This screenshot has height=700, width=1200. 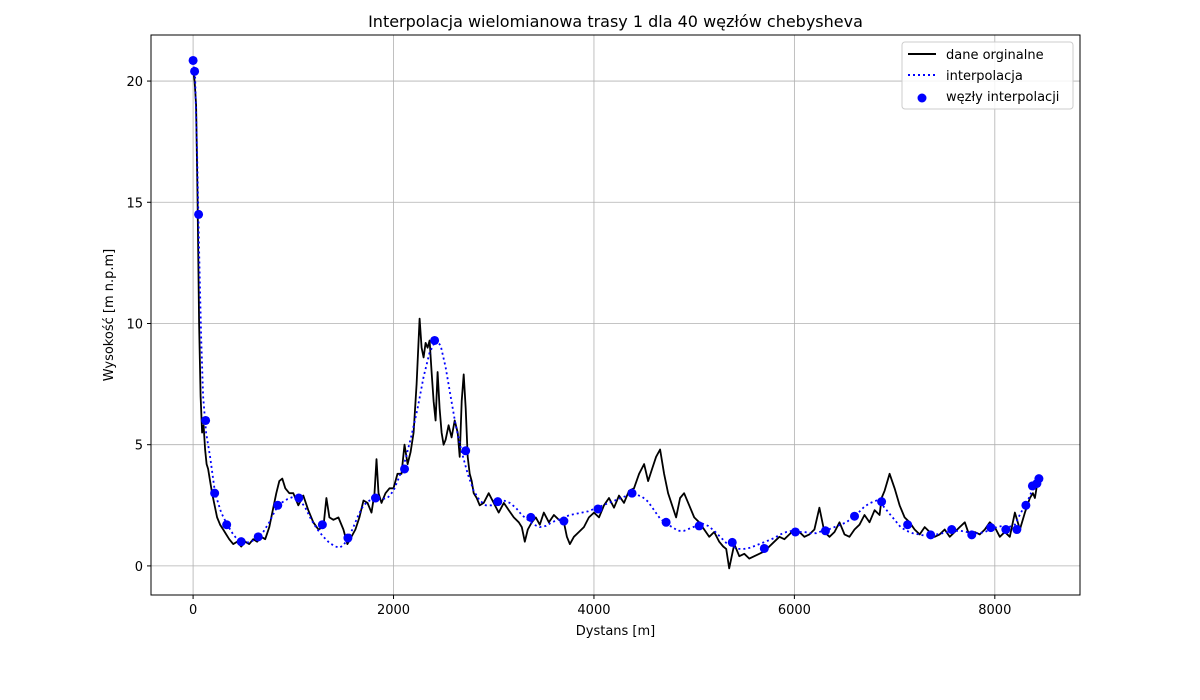 I want to click on y-tick-label: 15, so click(x=134, y=203).